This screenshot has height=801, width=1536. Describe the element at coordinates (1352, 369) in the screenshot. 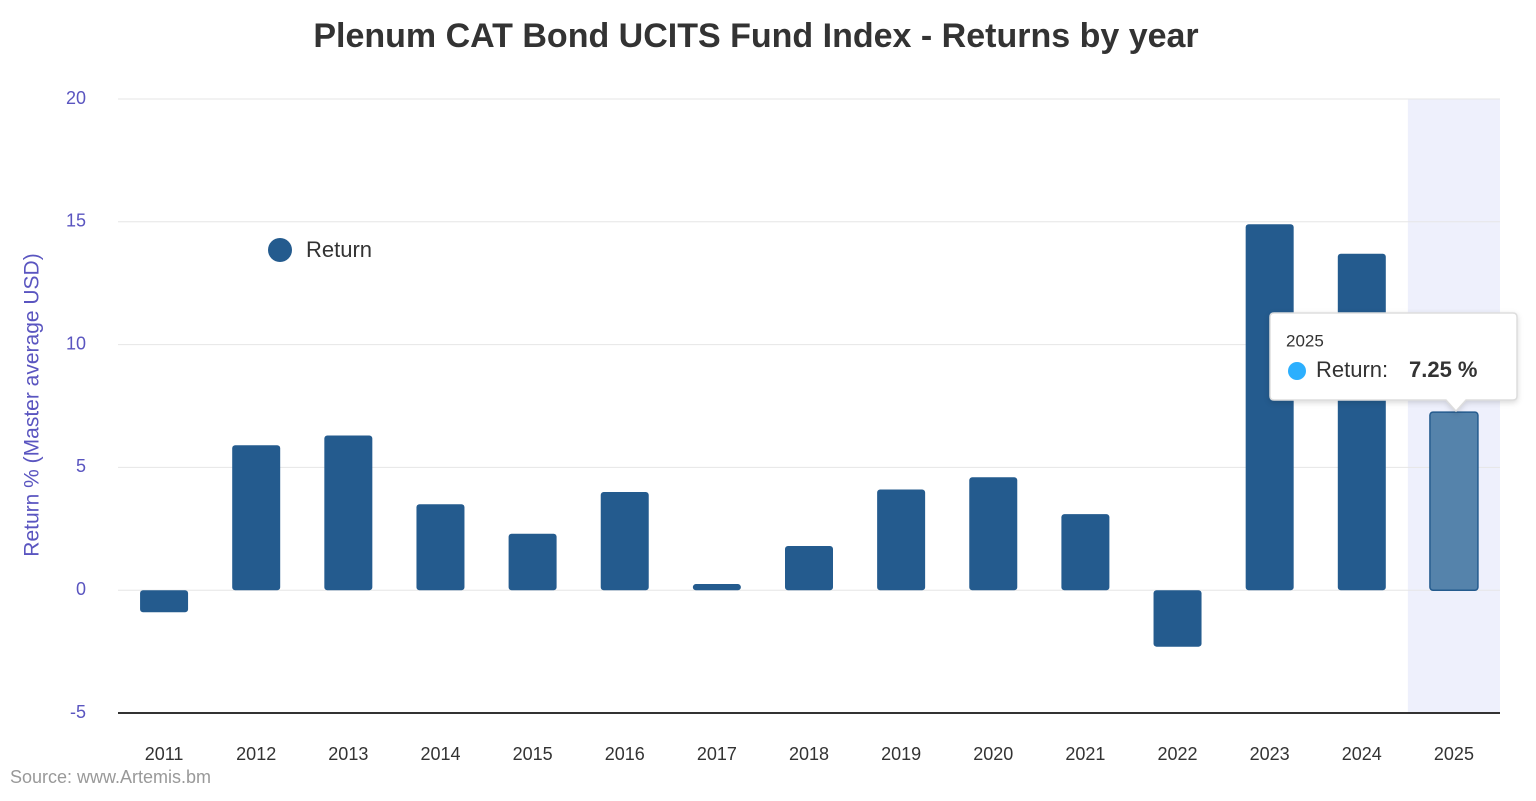

I see `tooltip-label: Return:` at that location.